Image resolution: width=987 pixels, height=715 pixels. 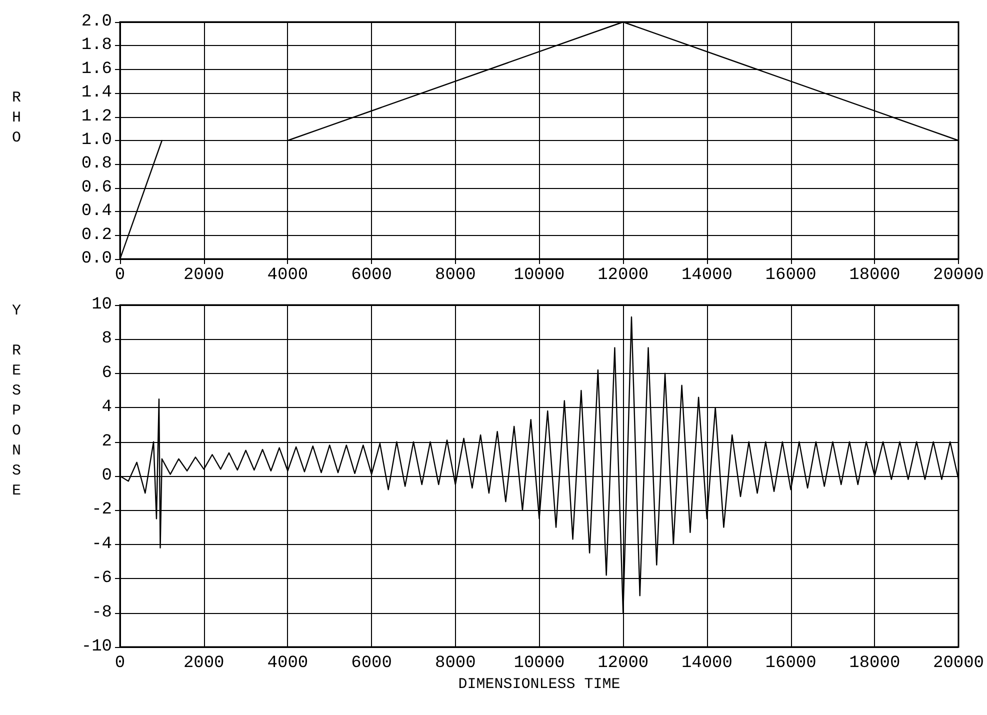 What do you see at coordinates (539, 684) in the screenshot?
I see `x-axis-title: DIMENSIONLESS TIME` at bounding box center [539, 684].